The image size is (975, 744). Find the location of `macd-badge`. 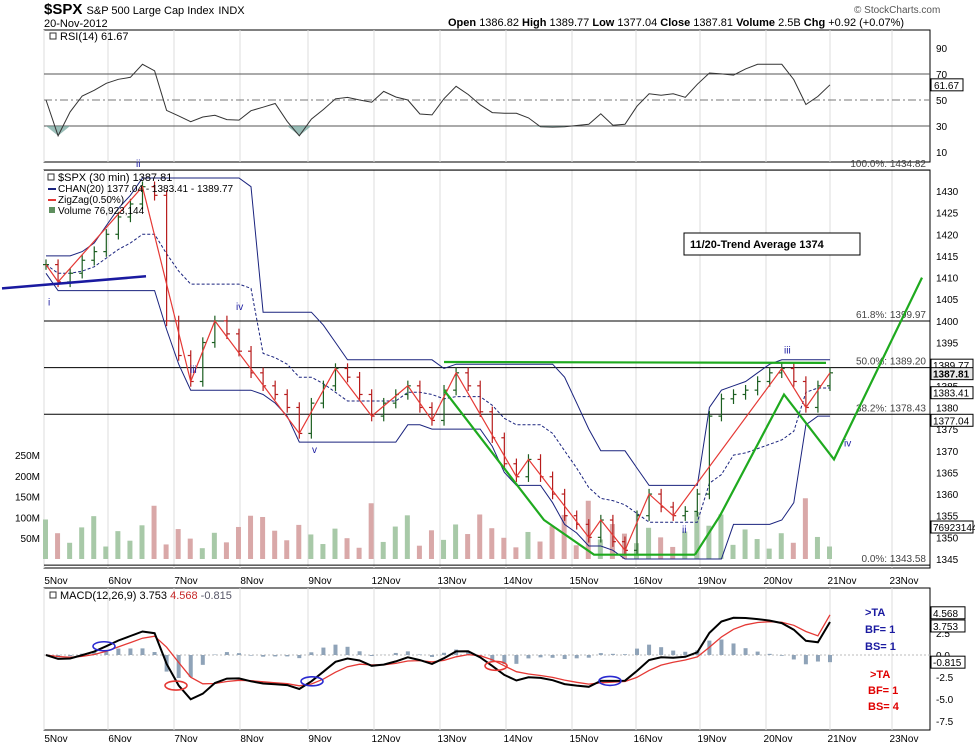

macd-badge is located at coordinates (948, 626).